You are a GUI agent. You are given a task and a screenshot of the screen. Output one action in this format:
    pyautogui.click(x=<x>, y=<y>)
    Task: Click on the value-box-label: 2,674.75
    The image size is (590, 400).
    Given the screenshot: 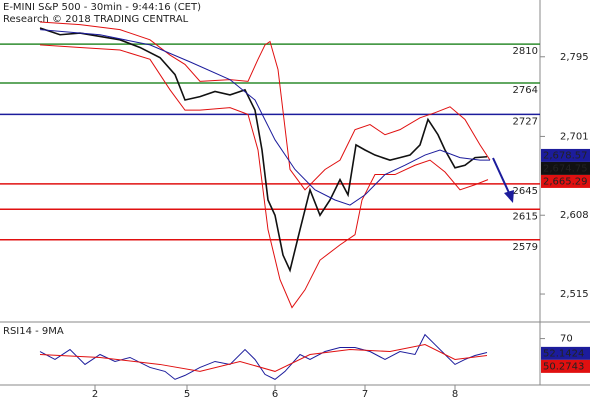 What is the action you would take?
    pyautogui.click(x=565, y=168)
    